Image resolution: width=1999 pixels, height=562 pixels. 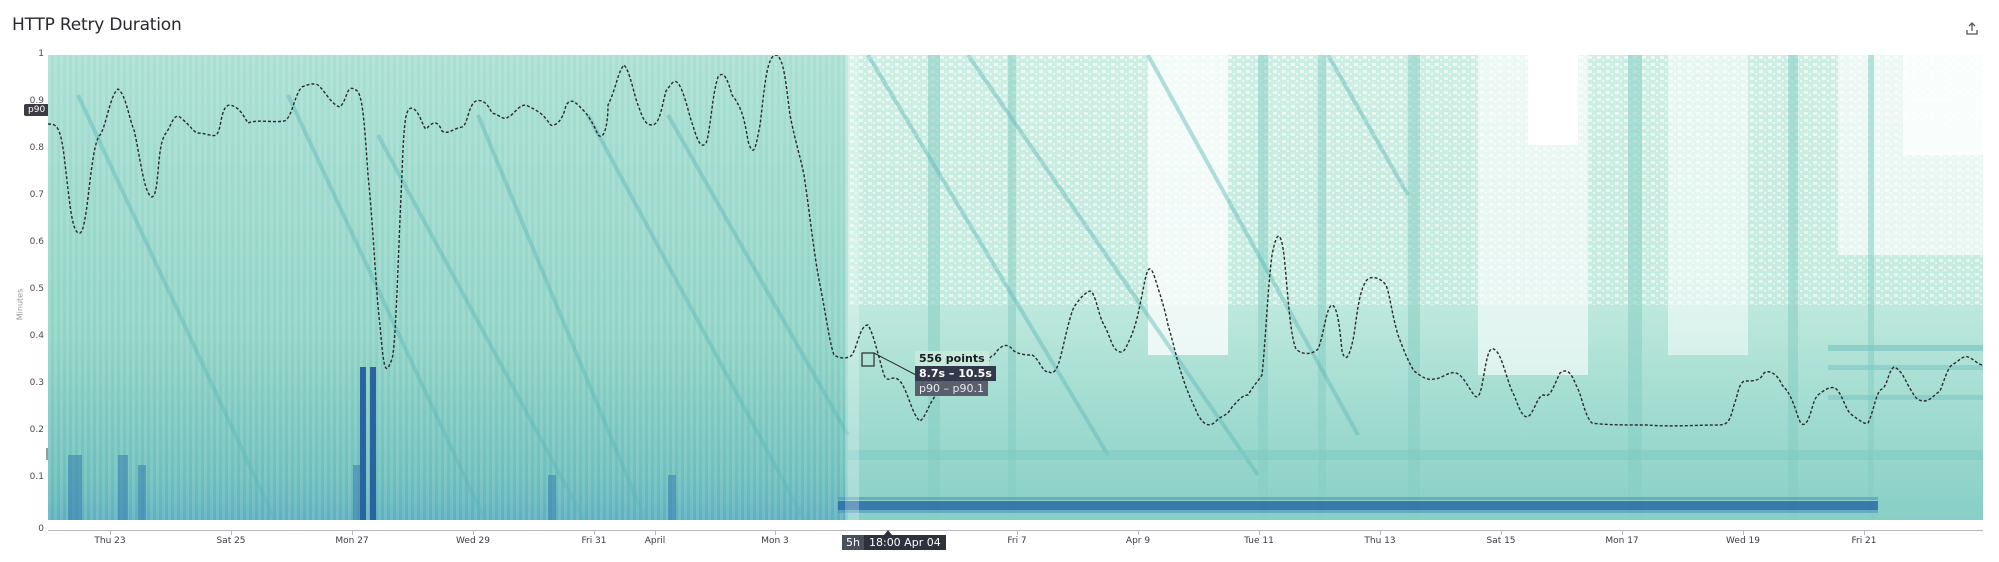 What do you see at coordinates (904, 542) in the screenshot?
I see `cursor-time: 18:00 Apr 04` at bounding box center [904, 542].